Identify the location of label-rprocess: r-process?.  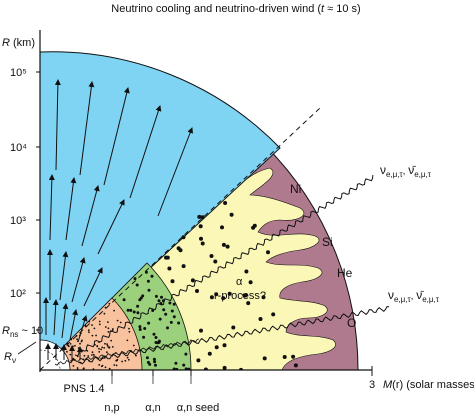
(240, 296).